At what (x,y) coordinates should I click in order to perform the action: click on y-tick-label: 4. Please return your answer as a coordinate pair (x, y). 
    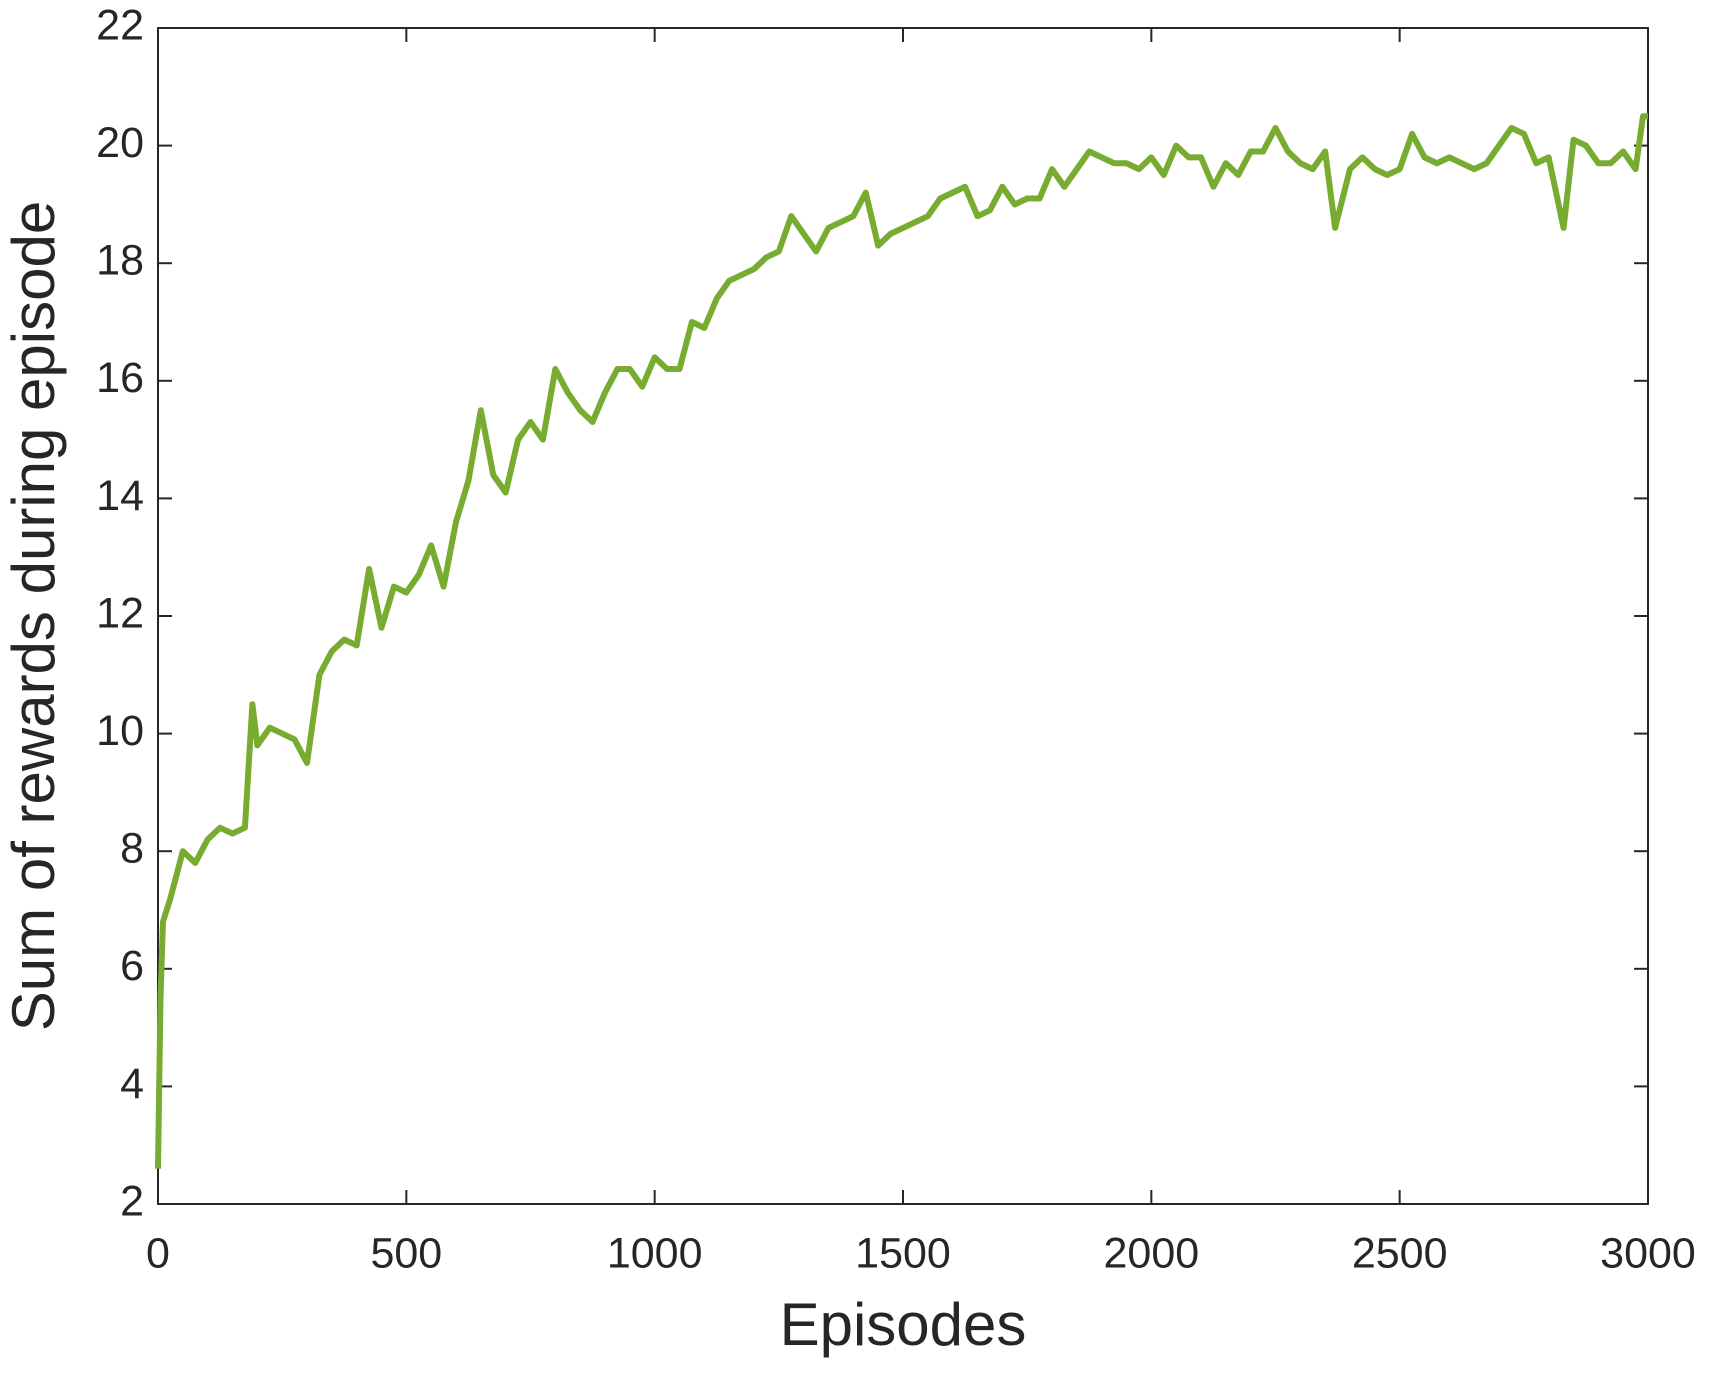
    Looking at the image, I should click on (132, 1084).